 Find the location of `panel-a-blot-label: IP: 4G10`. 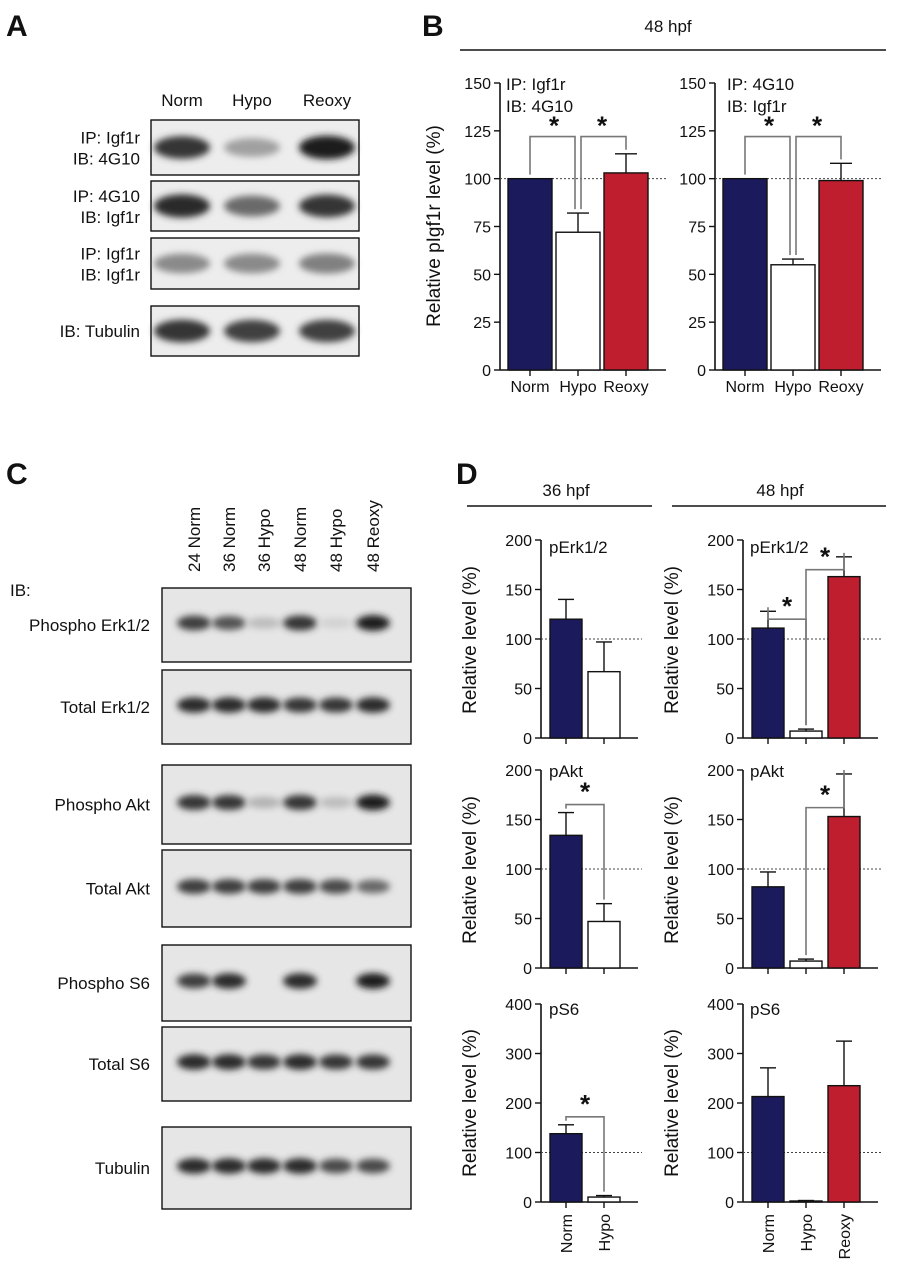

panel-a-blot-label: IP: 4G10 is located at coordinates (106, 196).